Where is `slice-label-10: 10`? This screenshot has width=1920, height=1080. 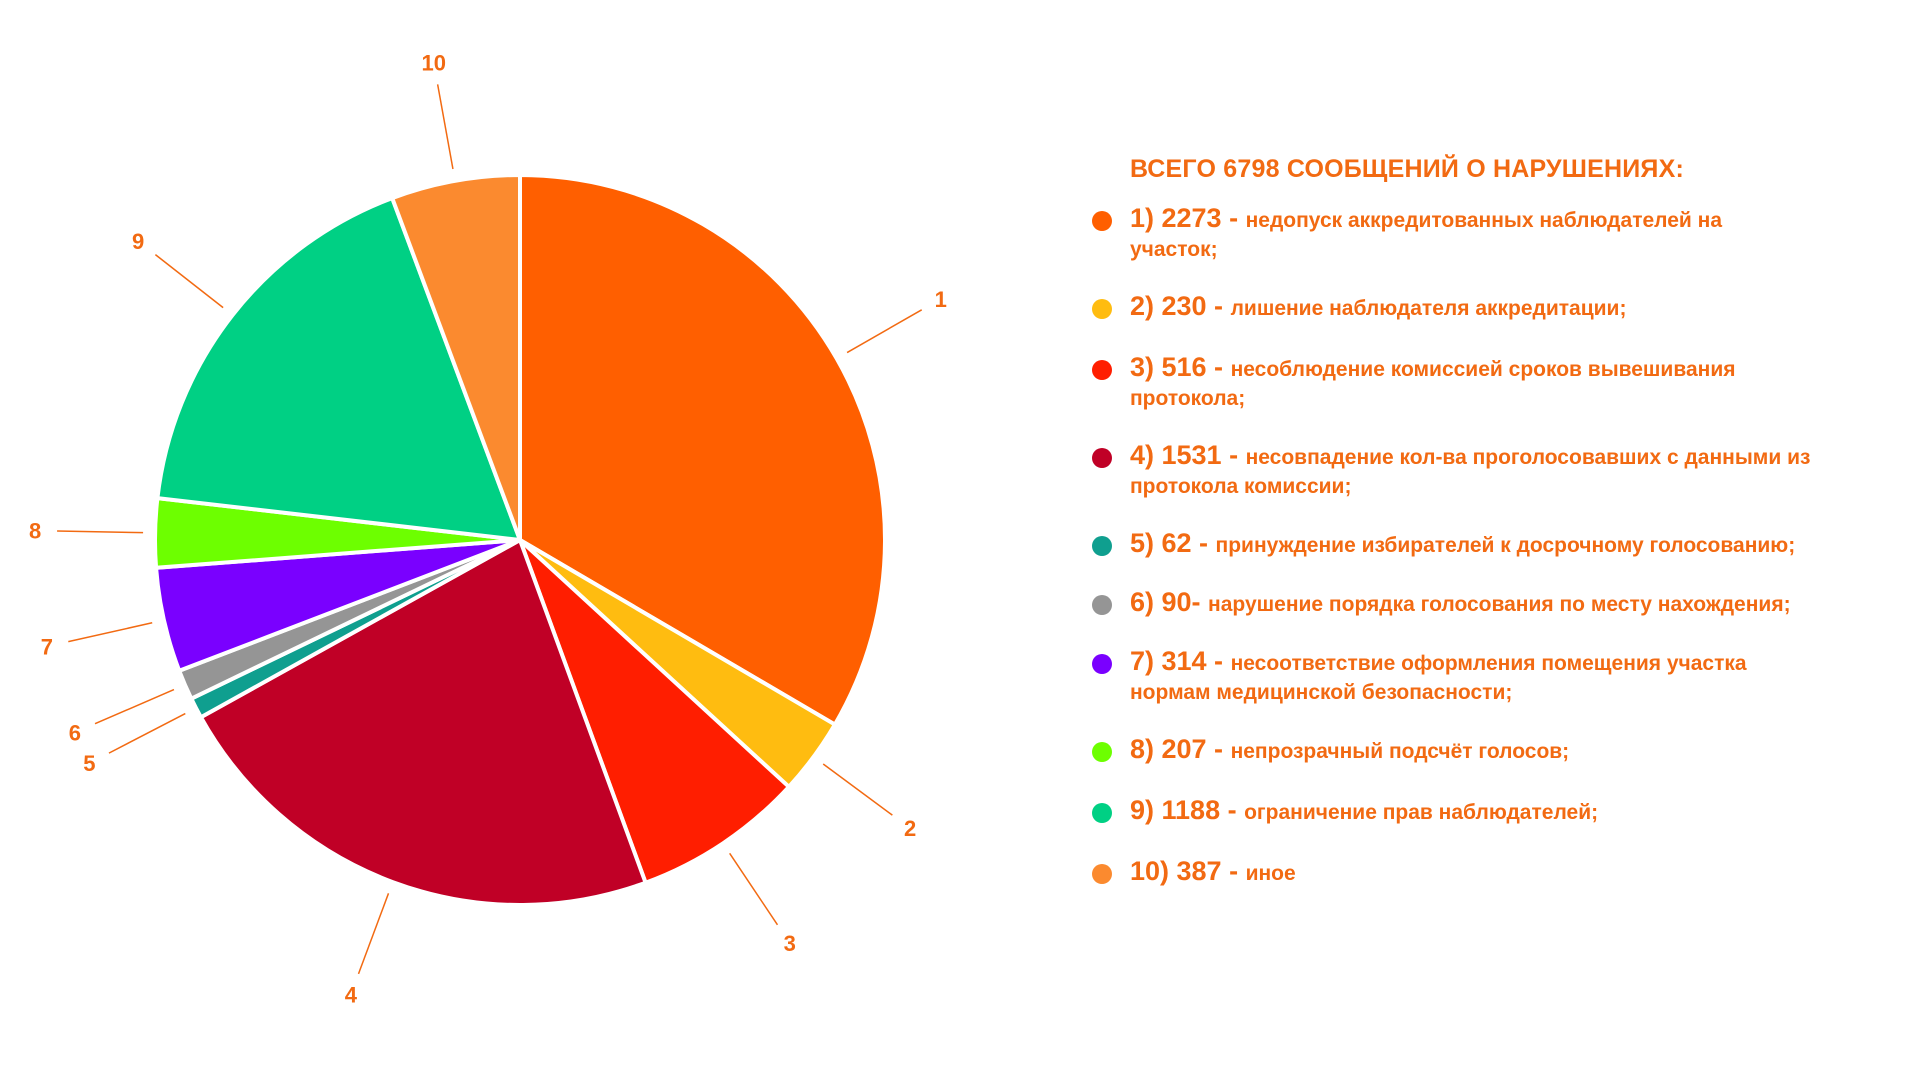
slice-label-10: 10 is located at coordinates (433, 63).